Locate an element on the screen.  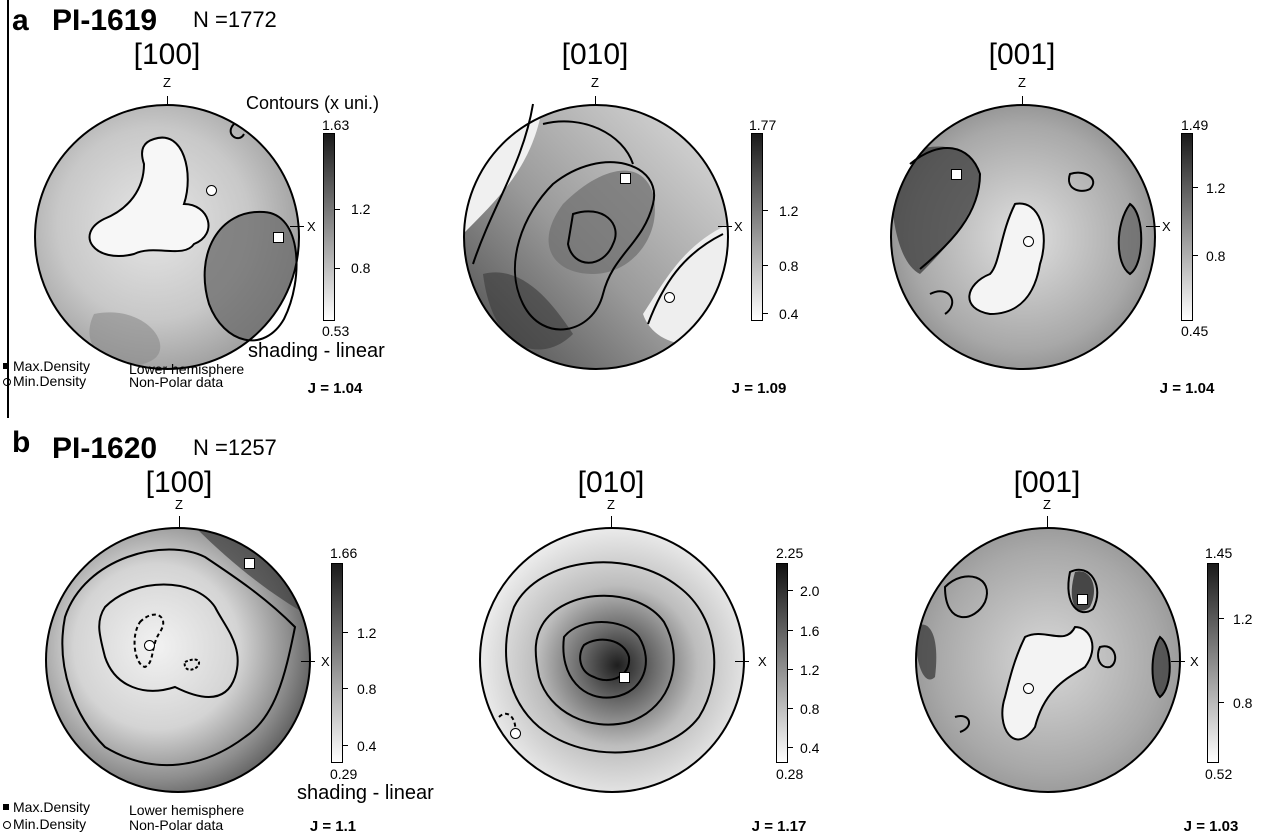
contours-title: Contours (x uni.) is located at coordinates (313, 103).